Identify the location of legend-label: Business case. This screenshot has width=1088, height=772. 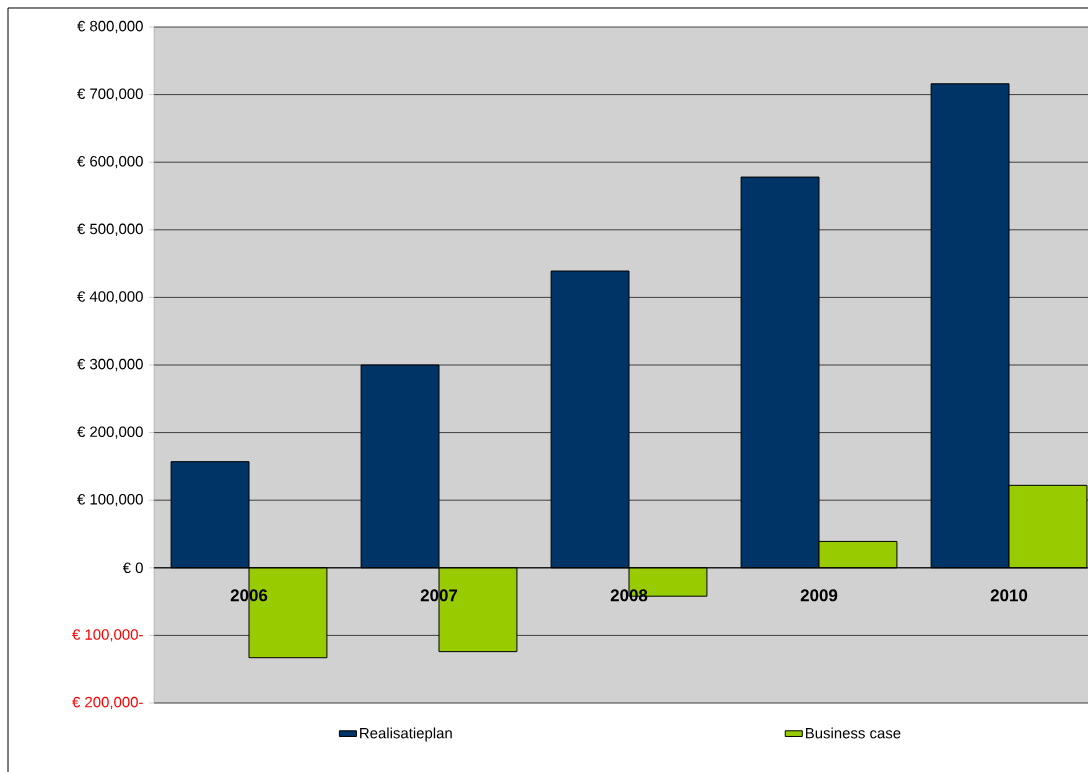
(853, 733).